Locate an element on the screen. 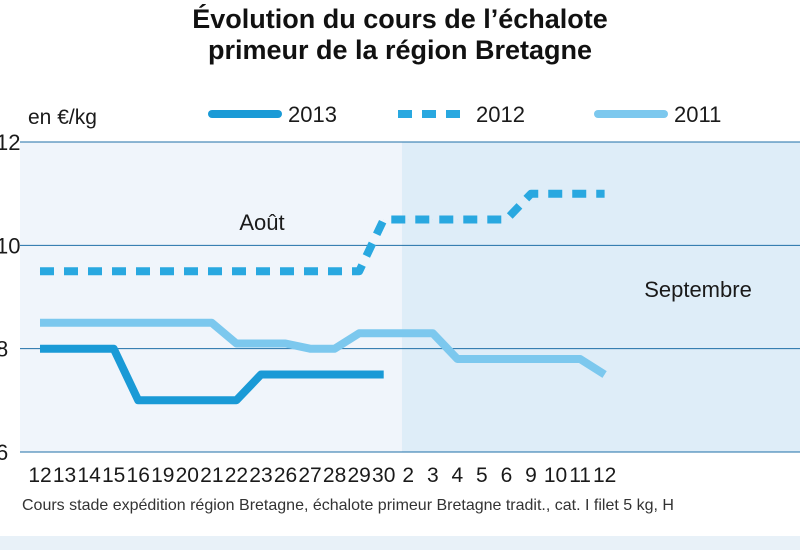 This screenshot has height=550, width=800. x-tick-label: 5 is located at coordinates (482, 475).